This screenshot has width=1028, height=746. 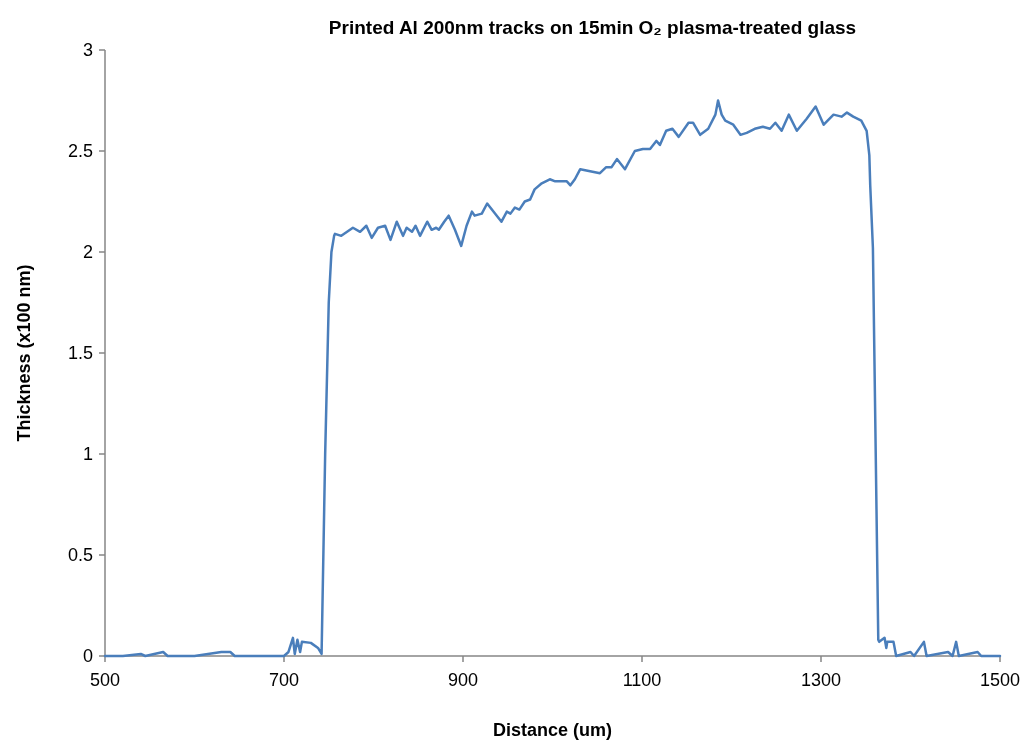 What do you see at coordinates (105, 680) in the screenshot?
I see `x-tick-label: 500` at bounding box center [105, 680].